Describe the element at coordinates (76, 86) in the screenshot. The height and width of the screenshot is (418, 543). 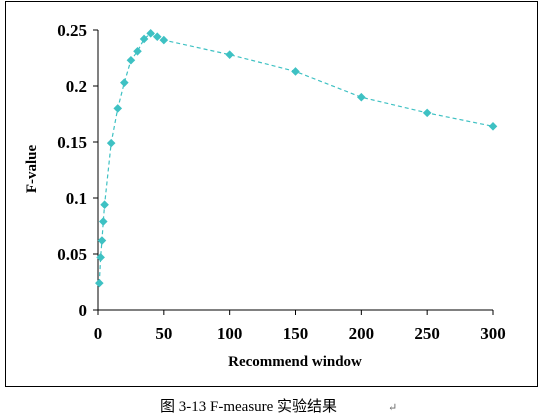
I see `y-tick-label: 0.2` at that location.